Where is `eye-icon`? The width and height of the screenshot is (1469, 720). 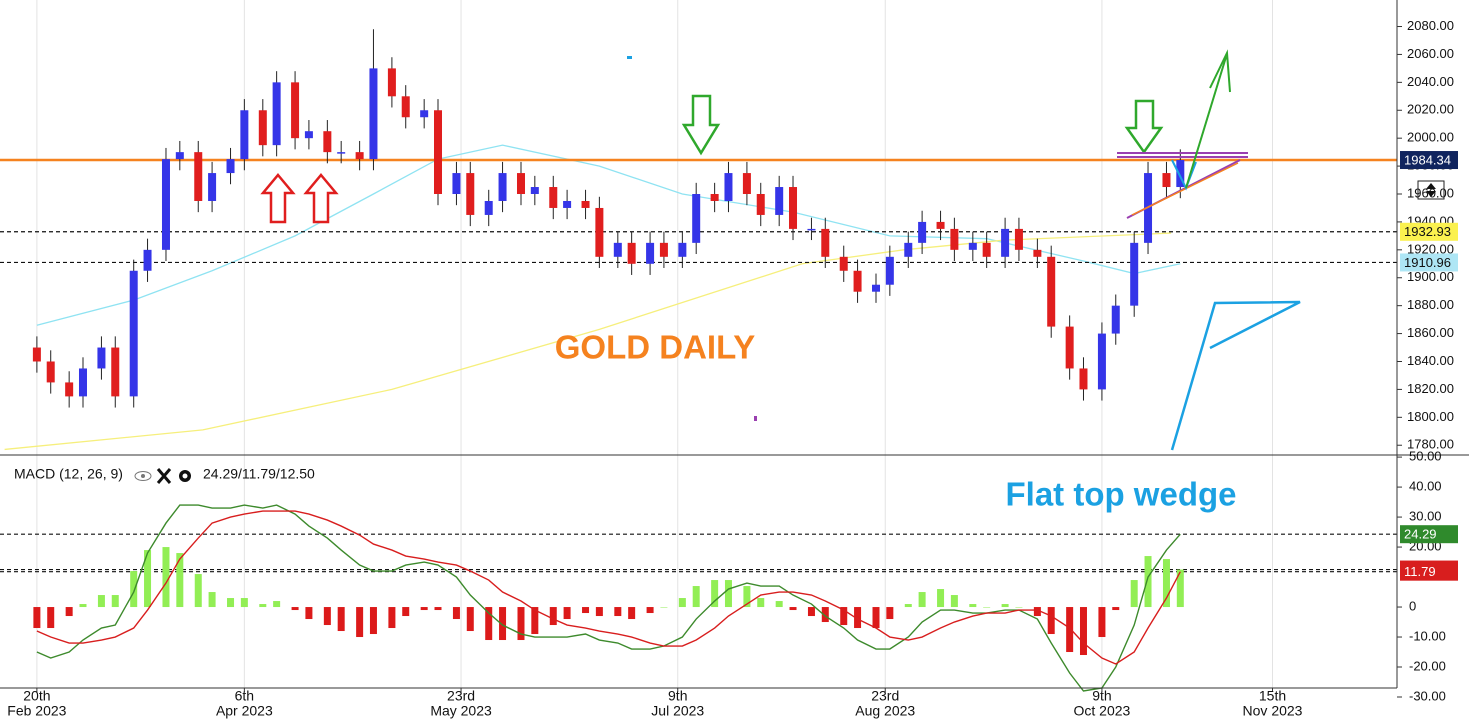 eye-icon is located at coordinates (143, 476).